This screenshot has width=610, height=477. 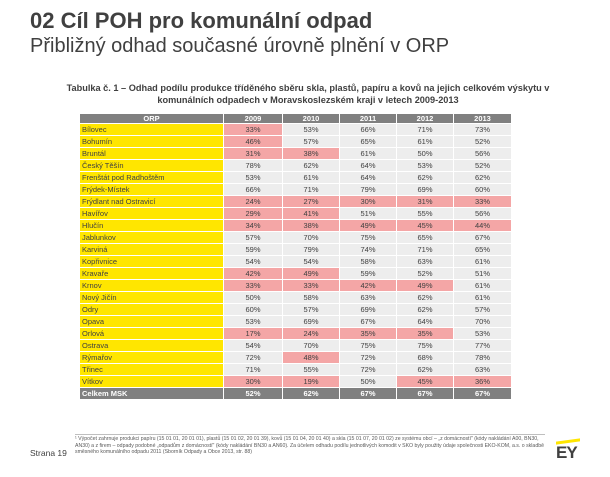 I want to click on cell-value: 63%, so click(x=425, y=261).